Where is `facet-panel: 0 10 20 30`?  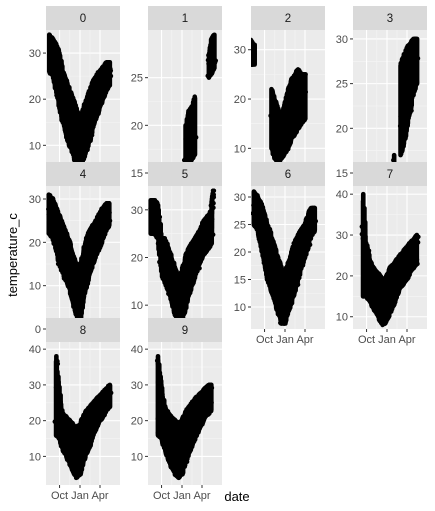 facet-panel: 0 10 20 30 is located at coordinates (74, 89).